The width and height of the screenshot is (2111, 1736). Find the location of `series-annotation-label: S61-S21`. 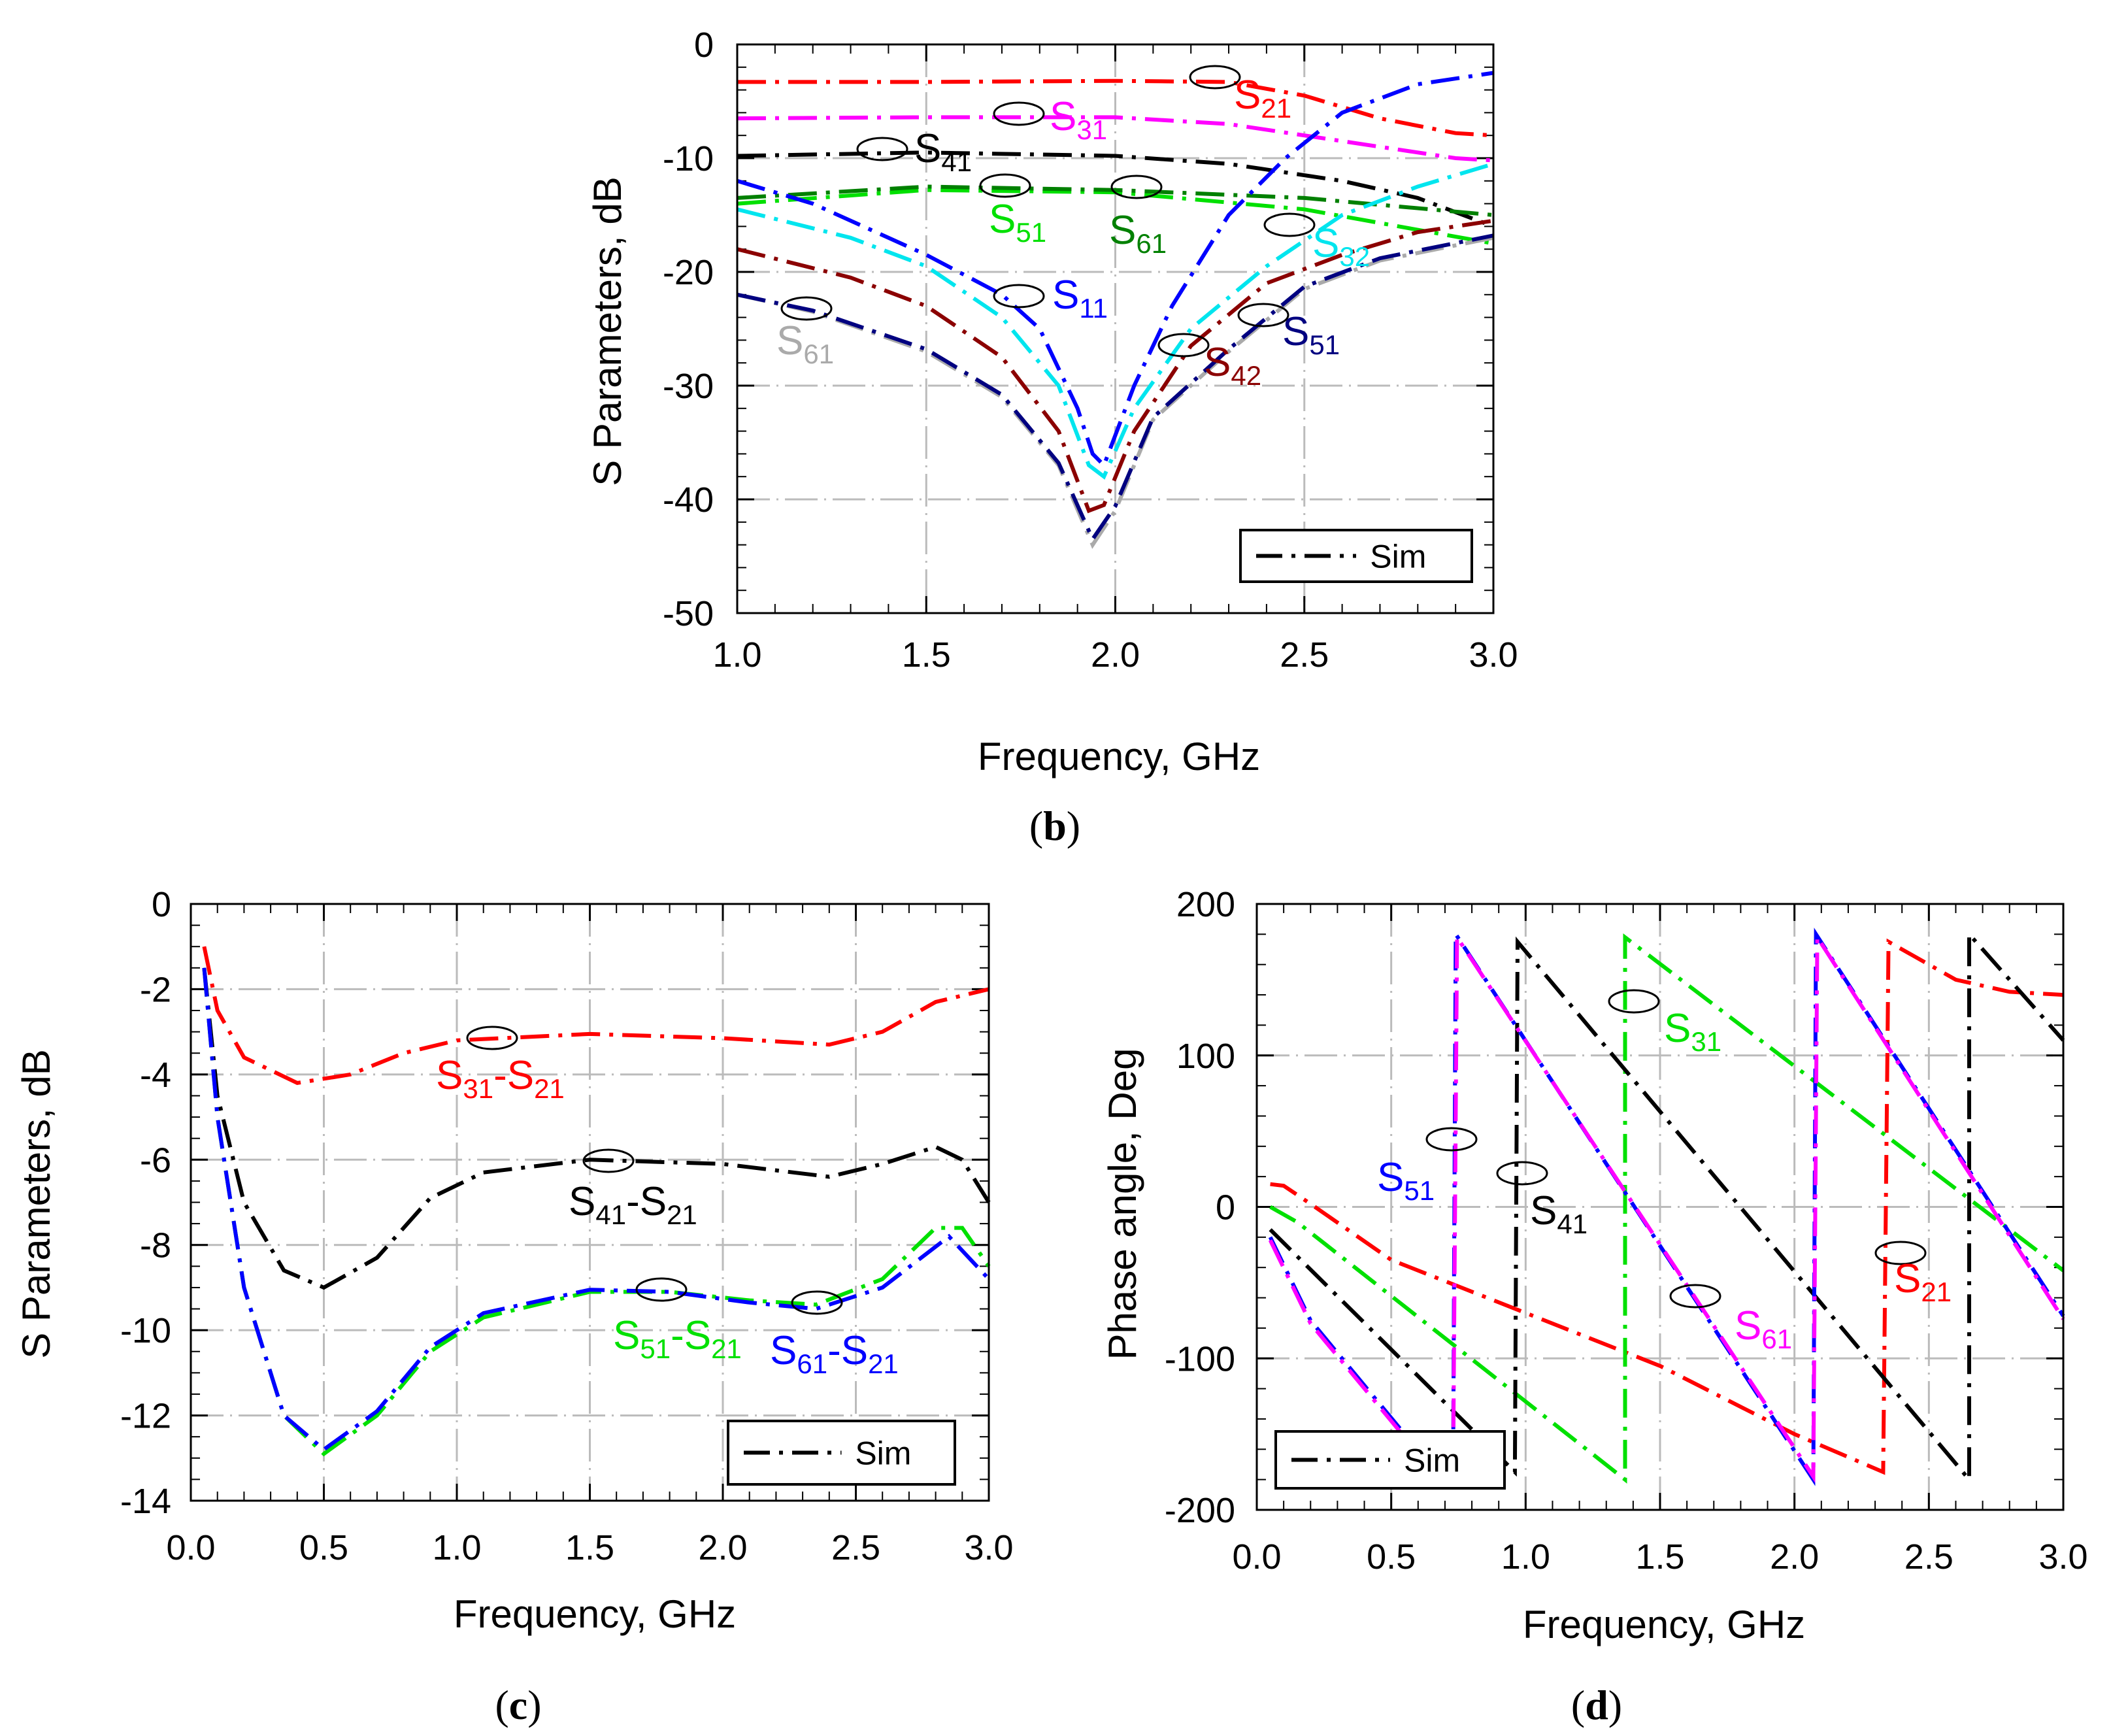

series-annotation-label: S61-S21 is located at coordinates (834, 1353).